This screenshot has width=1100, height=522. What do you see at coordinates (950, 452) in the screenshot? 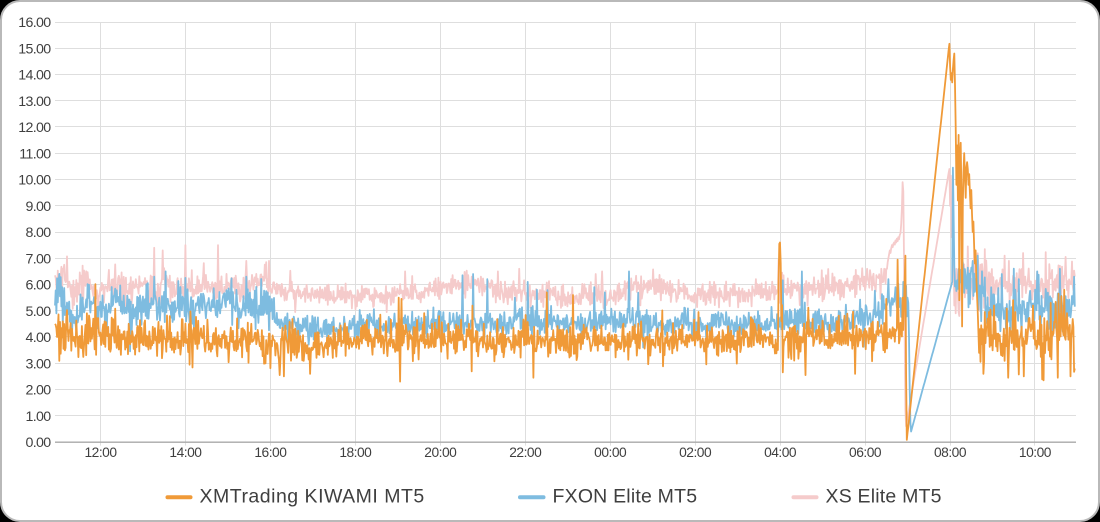
I see `svg-text: 08:00` at bounding box center [950, 452].